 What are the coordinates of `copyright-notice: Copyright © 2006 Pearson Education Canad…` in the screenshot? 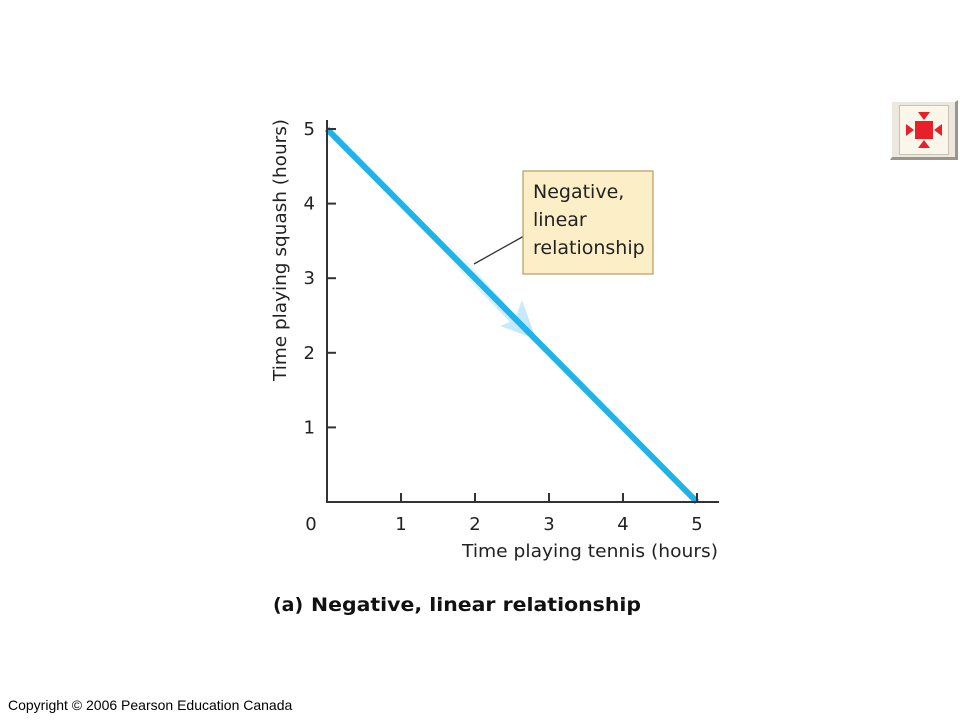 It's located at (150, 705).